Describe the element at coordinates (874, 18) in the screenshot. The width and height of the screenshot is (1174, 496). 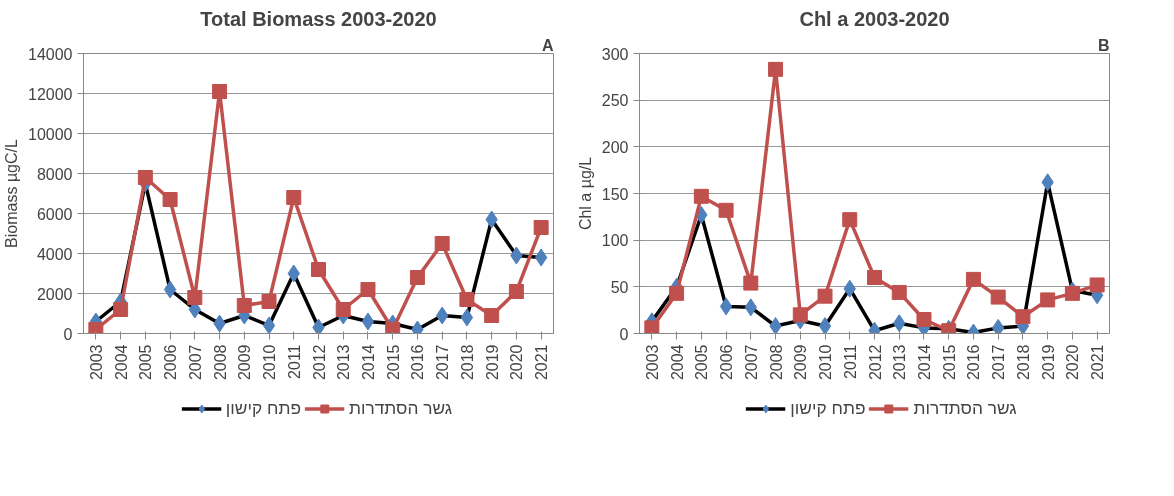
I see `chart-title: Chl a 2003-2020` at that location.